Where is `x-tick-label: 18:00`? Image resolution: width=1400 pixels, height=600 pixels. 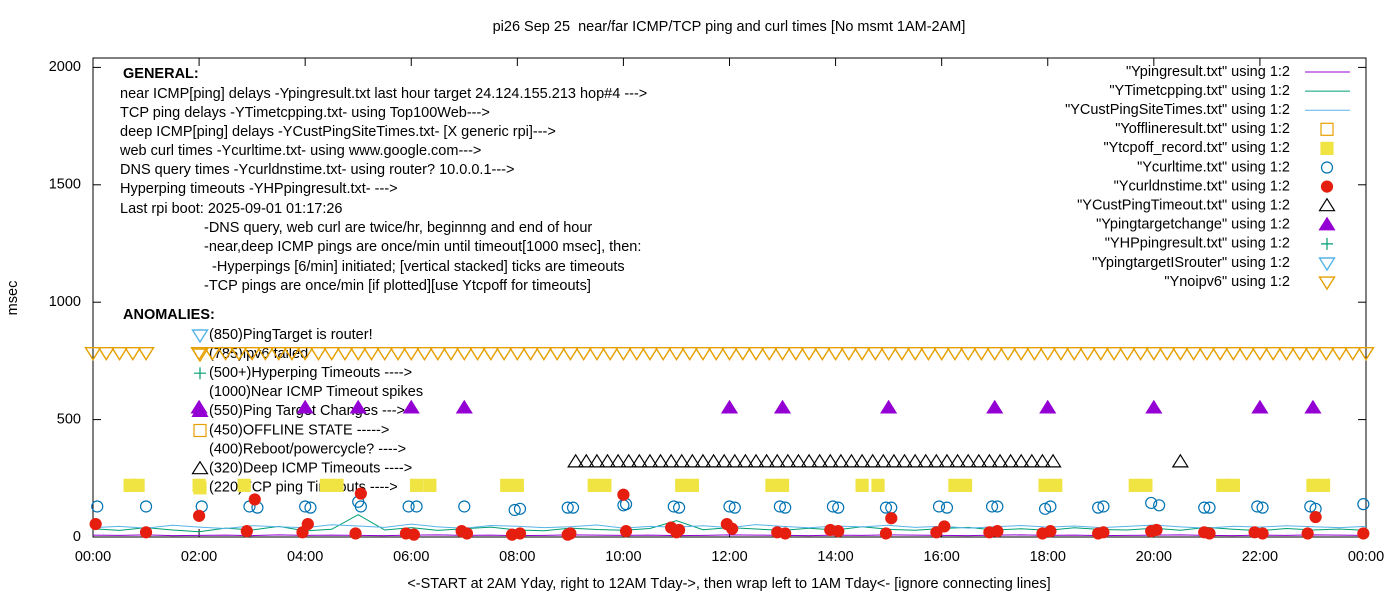
x-tick-label: 18:00 is located at coordinates (1048, 557).